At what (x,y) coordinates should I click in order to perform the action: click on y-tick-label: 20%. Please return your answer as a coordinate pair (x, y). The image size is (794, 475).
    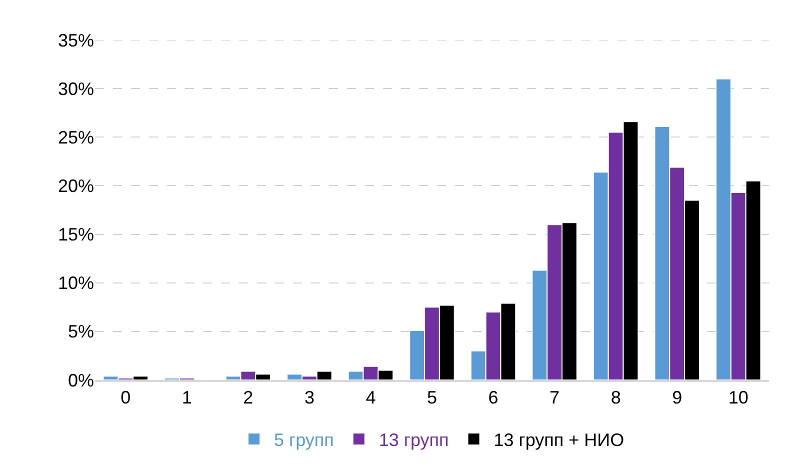
    Looking at the image, I should click on (76, 186).